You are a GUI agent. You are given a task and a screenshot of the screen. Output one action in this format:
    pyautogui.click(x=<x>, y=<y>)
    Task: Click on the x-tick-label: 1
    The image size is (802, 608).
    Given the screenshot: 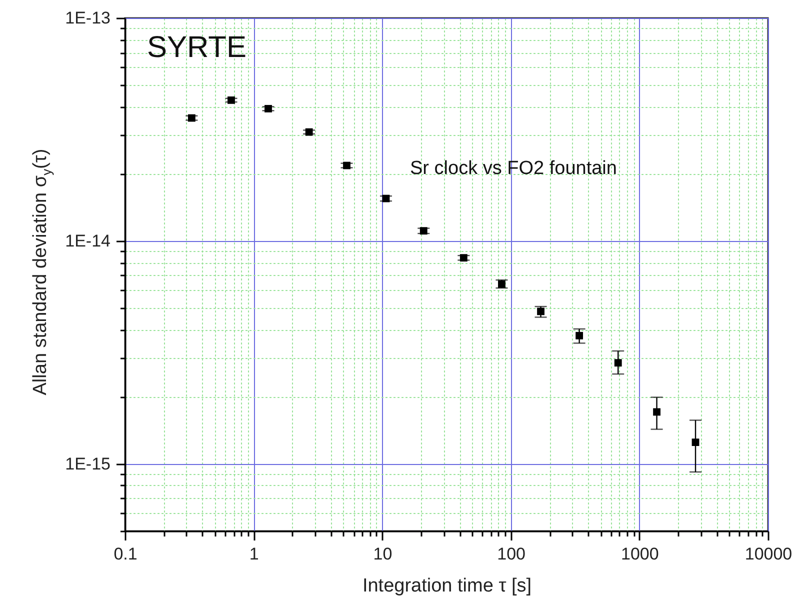 What is the action you would take?
    pyautogui.click(x=254, y=554)
    